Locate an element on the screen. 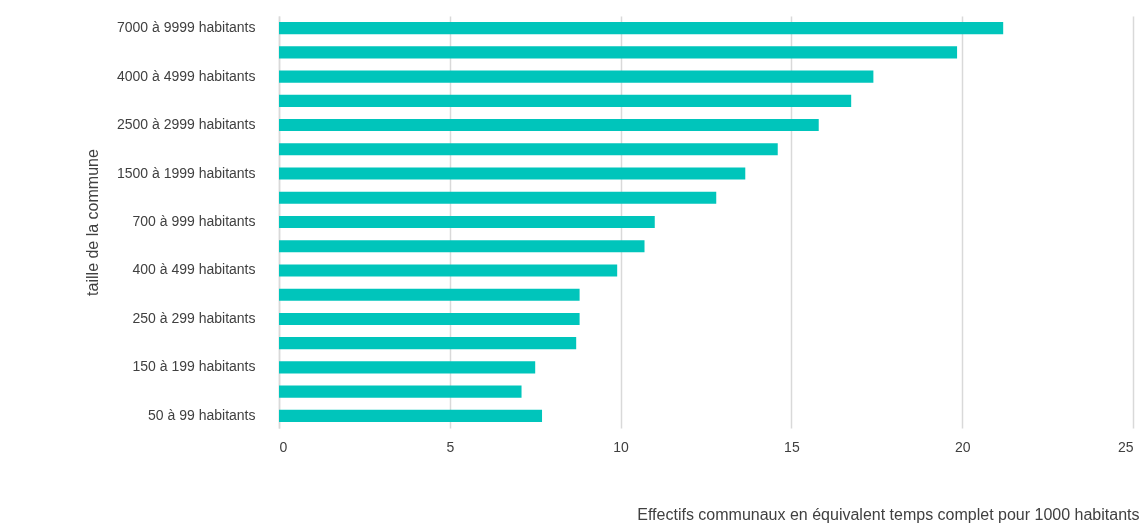  y-tick-label: 7000 à 9999 habitants is located at coordinates (186, 27).